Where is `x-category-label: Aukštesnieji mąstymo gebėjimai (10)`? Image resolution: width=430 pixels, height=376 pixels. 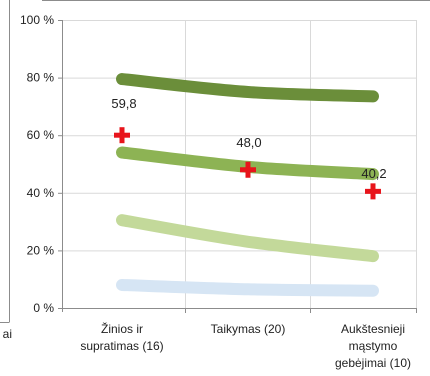
x-category-label: Aukštesnieji mąstymo gebėjimai (10) is located at coordinates (373, 346).